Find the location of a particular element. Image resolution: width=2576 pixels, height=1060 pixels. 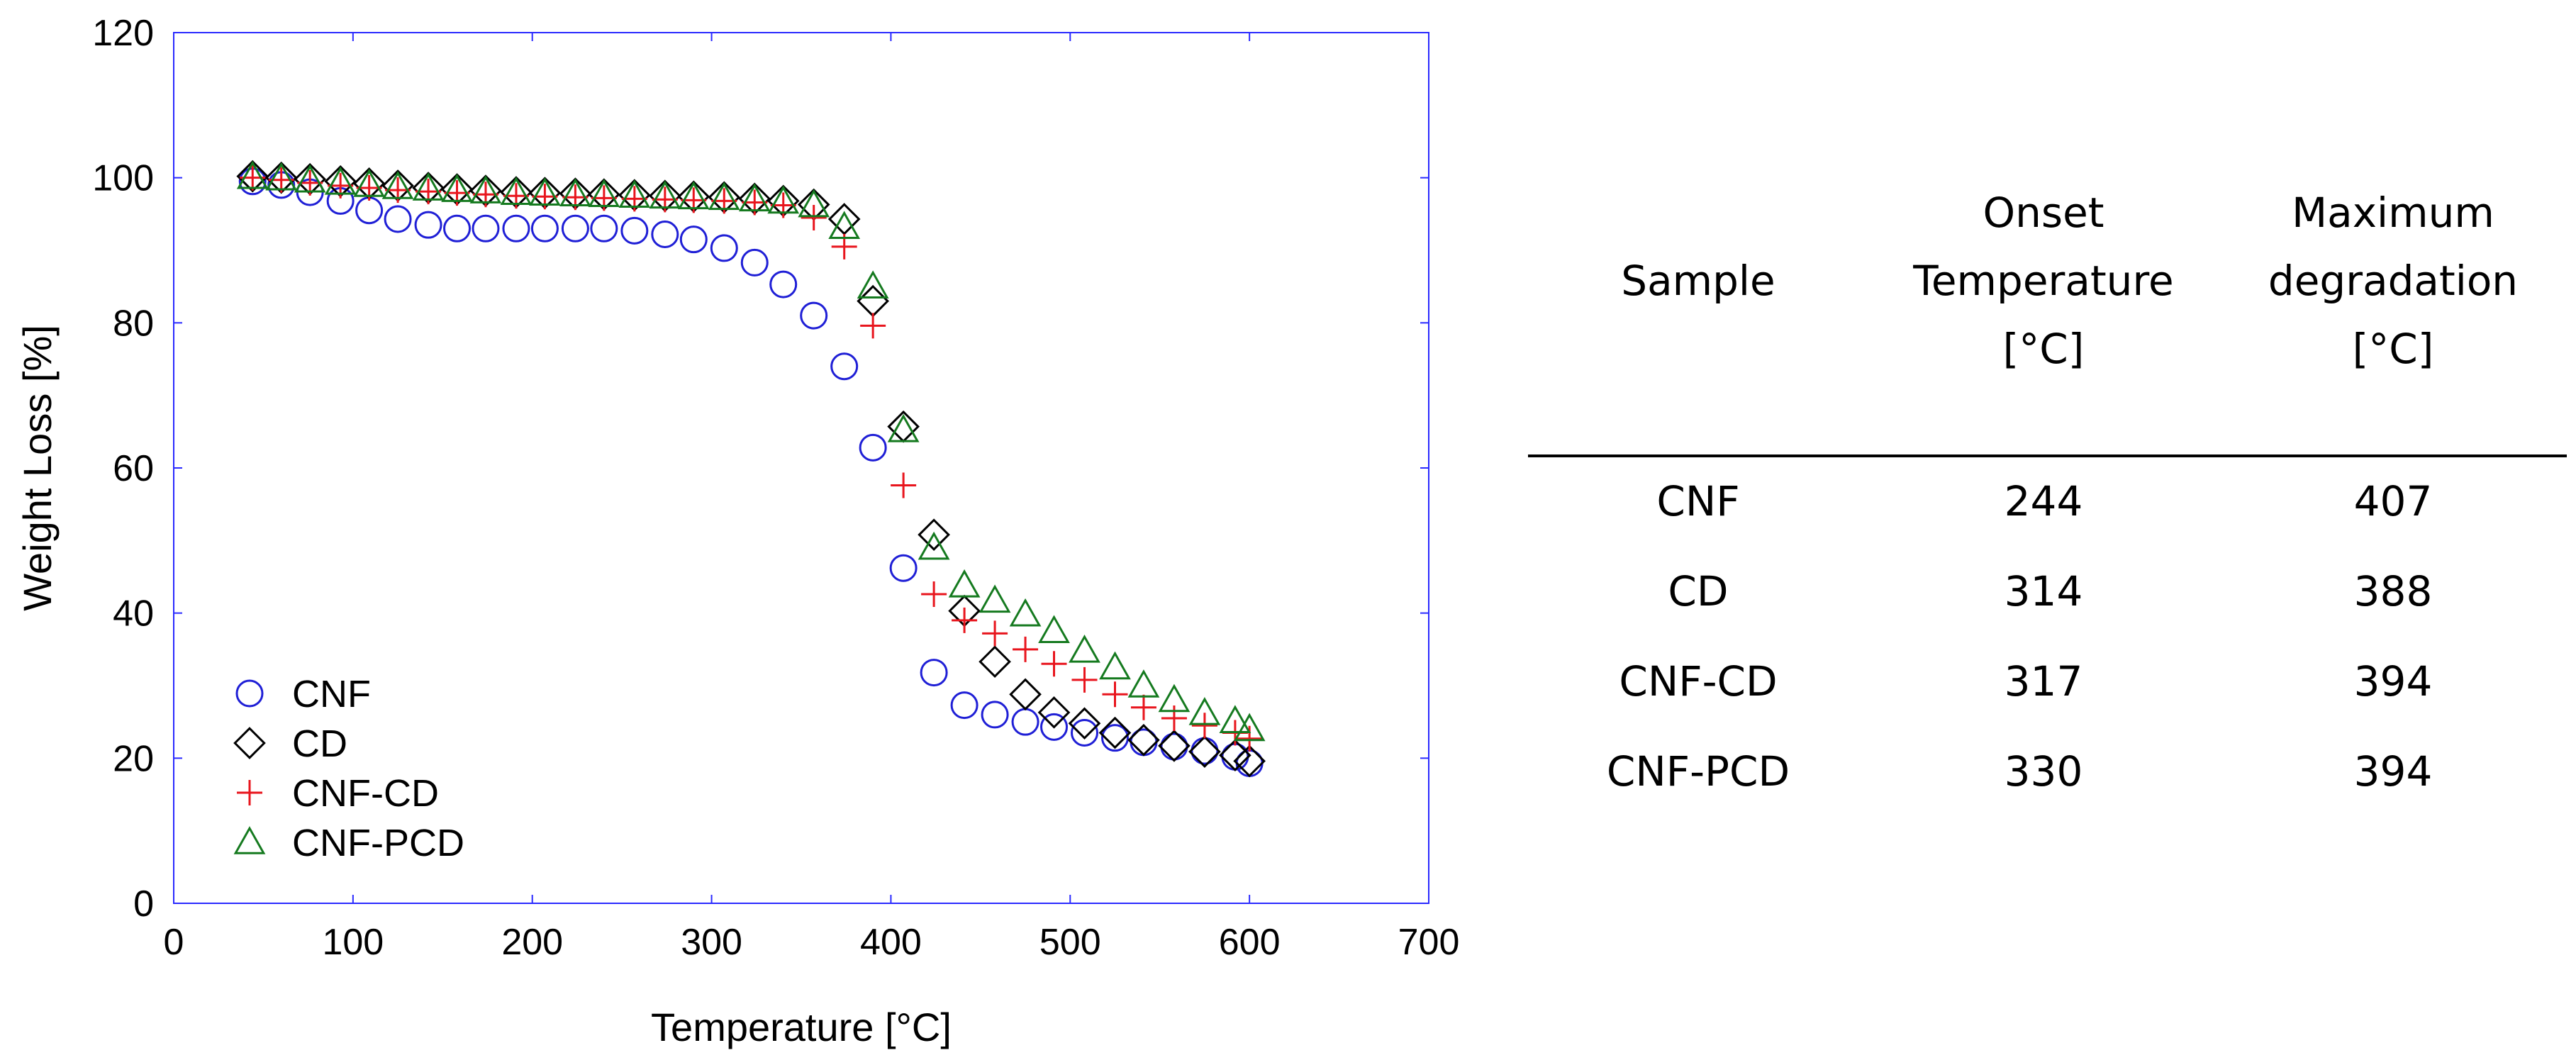

table-header-cell: degradation is located at coordinates (2393, 281).